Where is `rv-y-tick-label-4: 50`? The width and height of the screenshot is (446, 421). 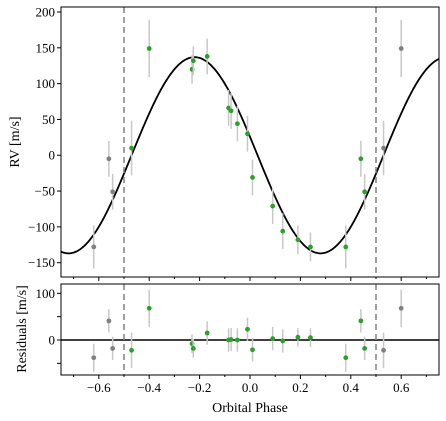
rv-y-tick-label-4: 50 is located at coordinates (48, 119).